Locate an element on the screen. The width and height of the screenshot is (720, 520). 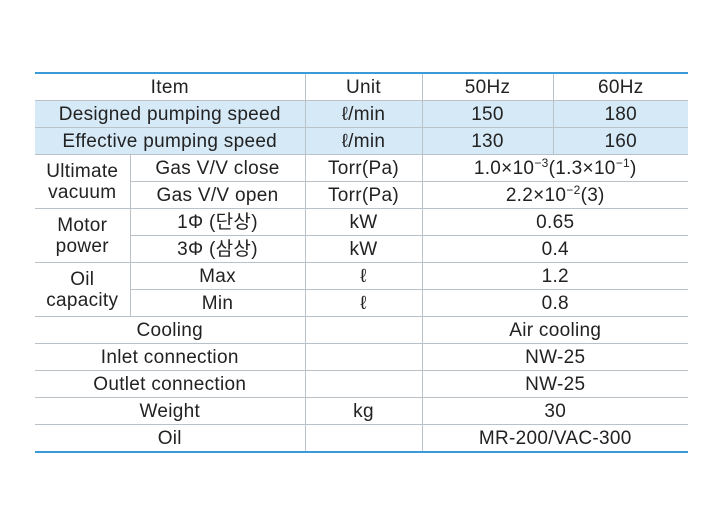
value-cell: 30 is located at coordinates (554, 411).